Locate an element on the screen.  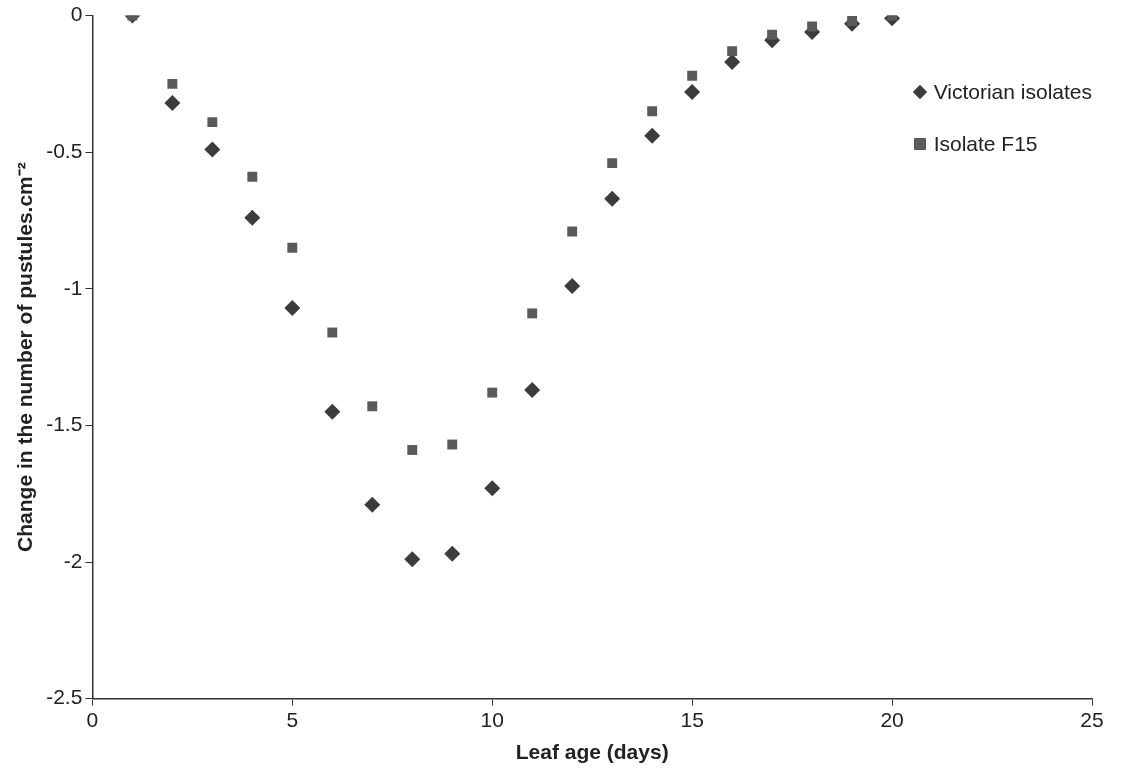
x-tick-label: 15 is located at coordinates (692, 719).